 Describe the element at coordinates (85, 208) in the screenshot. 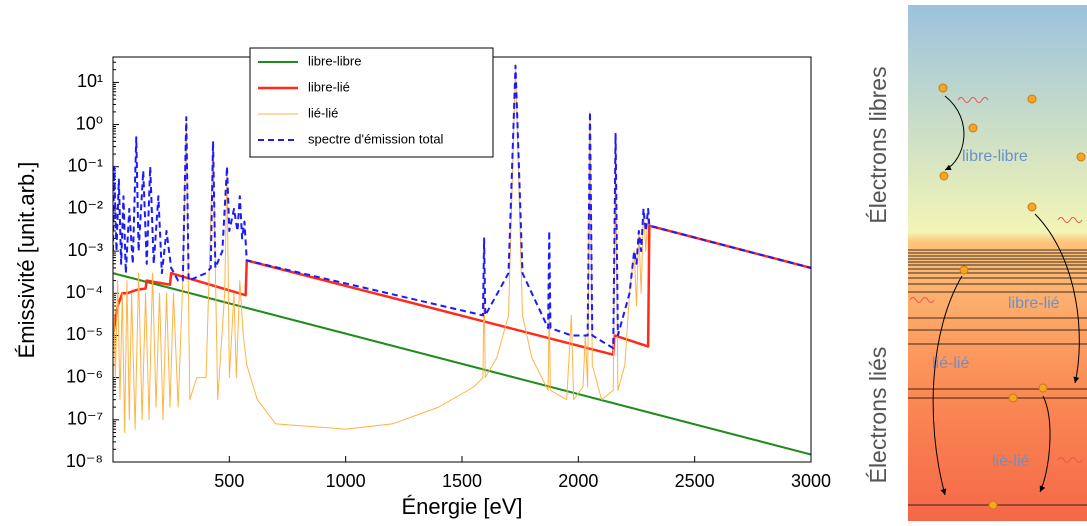

I see `y-tick-label: 10⁻²` at that location.